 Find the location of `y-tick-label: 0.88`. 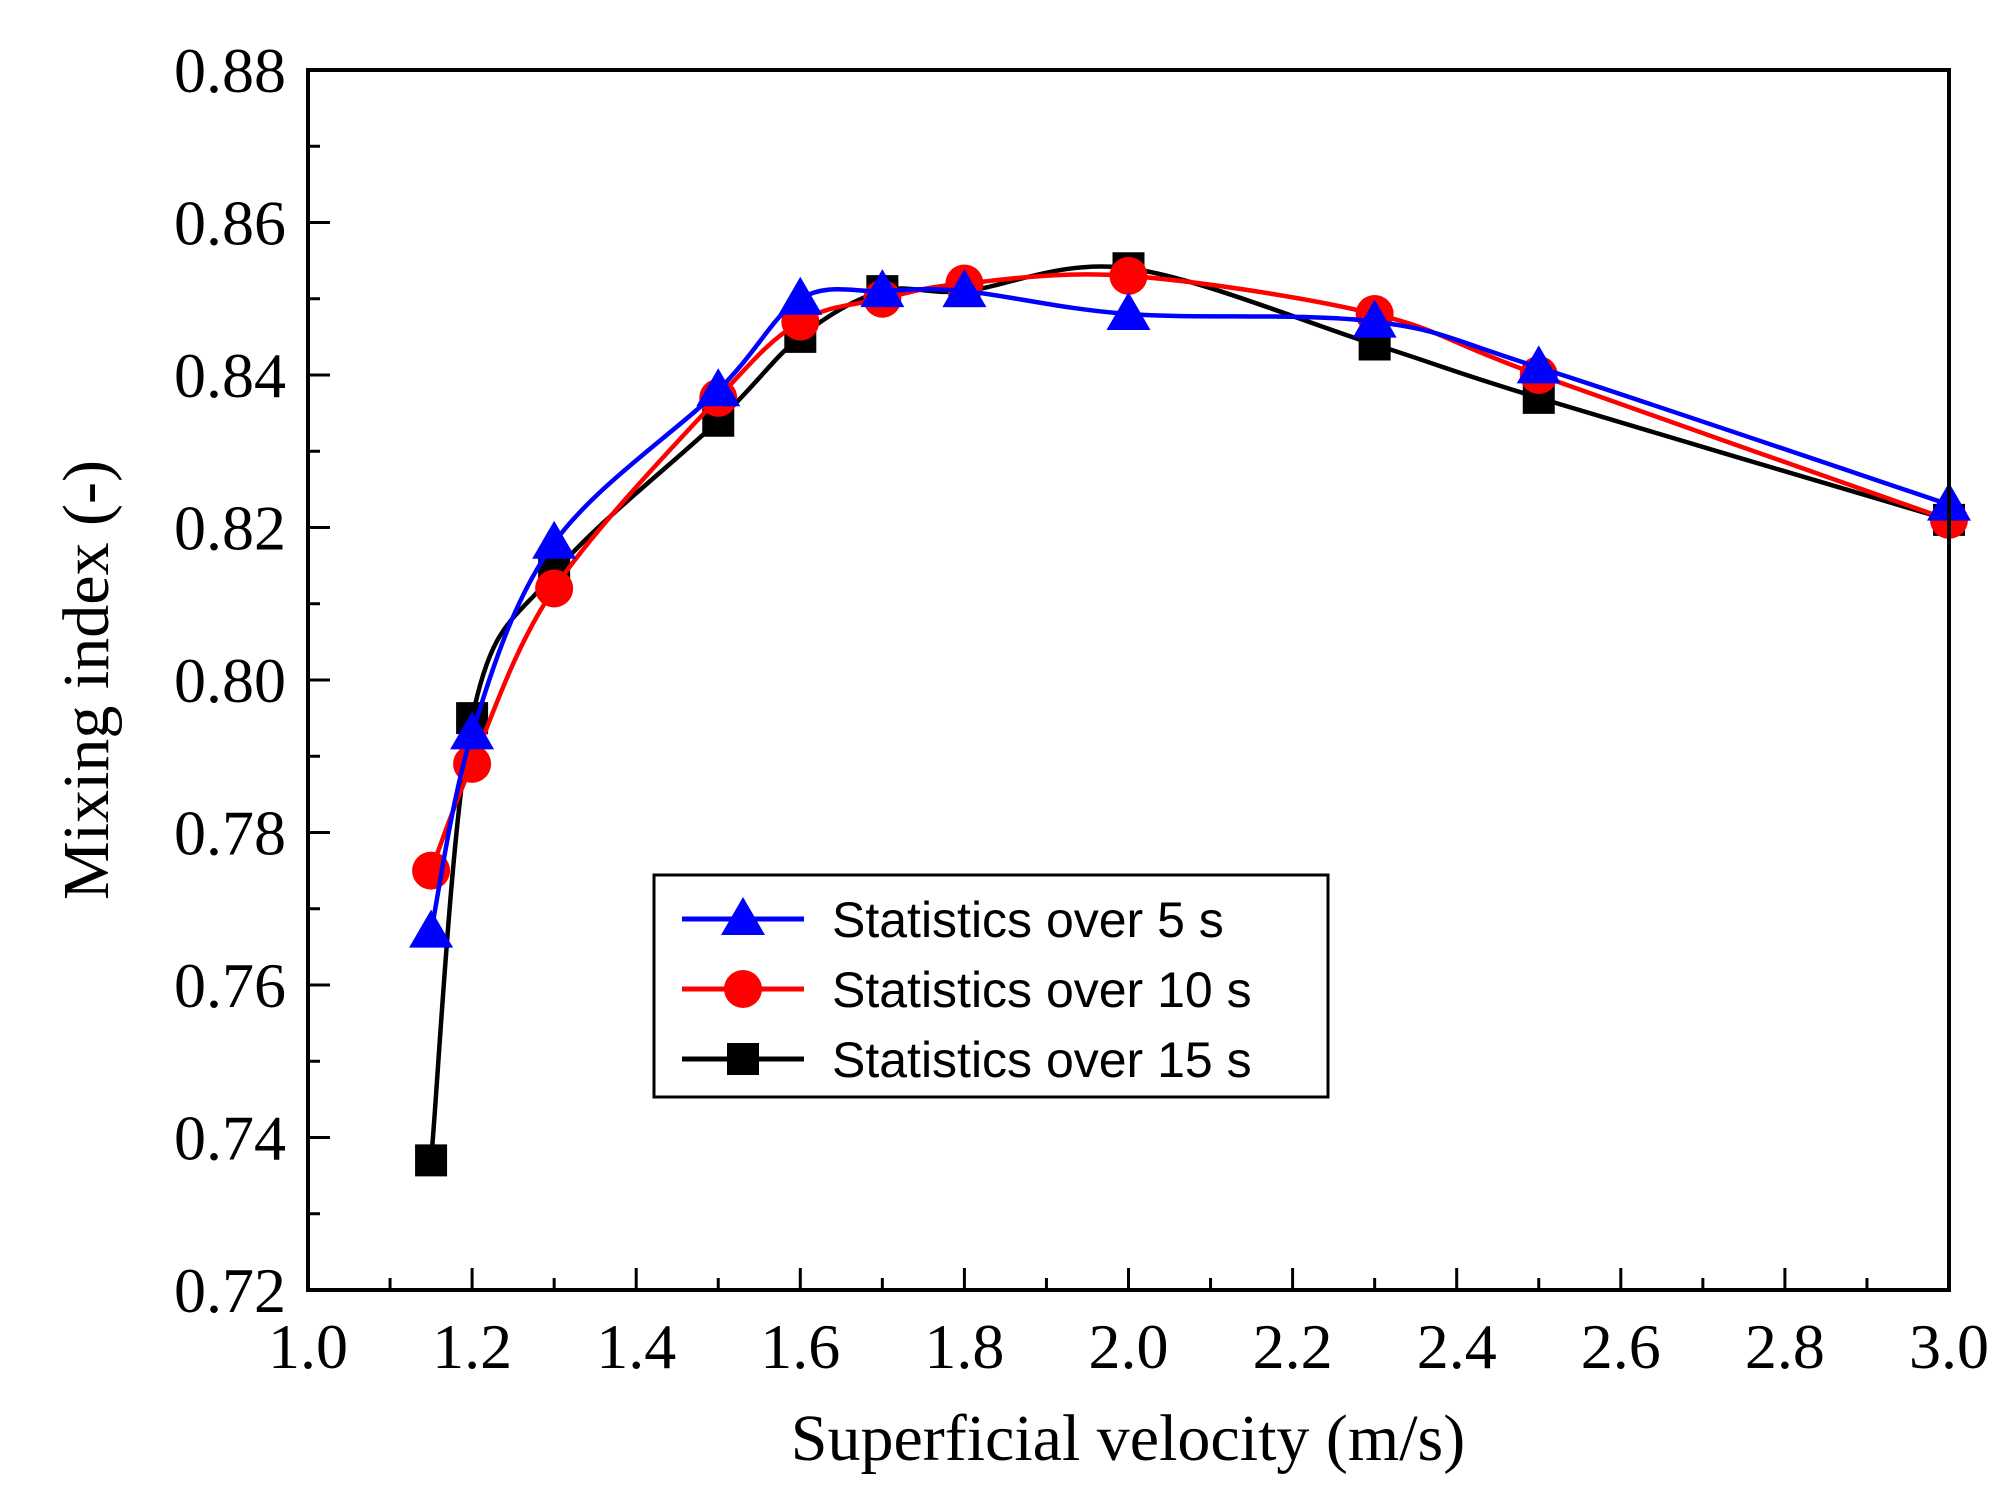

y-tick-label: 0.88 is located at coordinates (230, 70).